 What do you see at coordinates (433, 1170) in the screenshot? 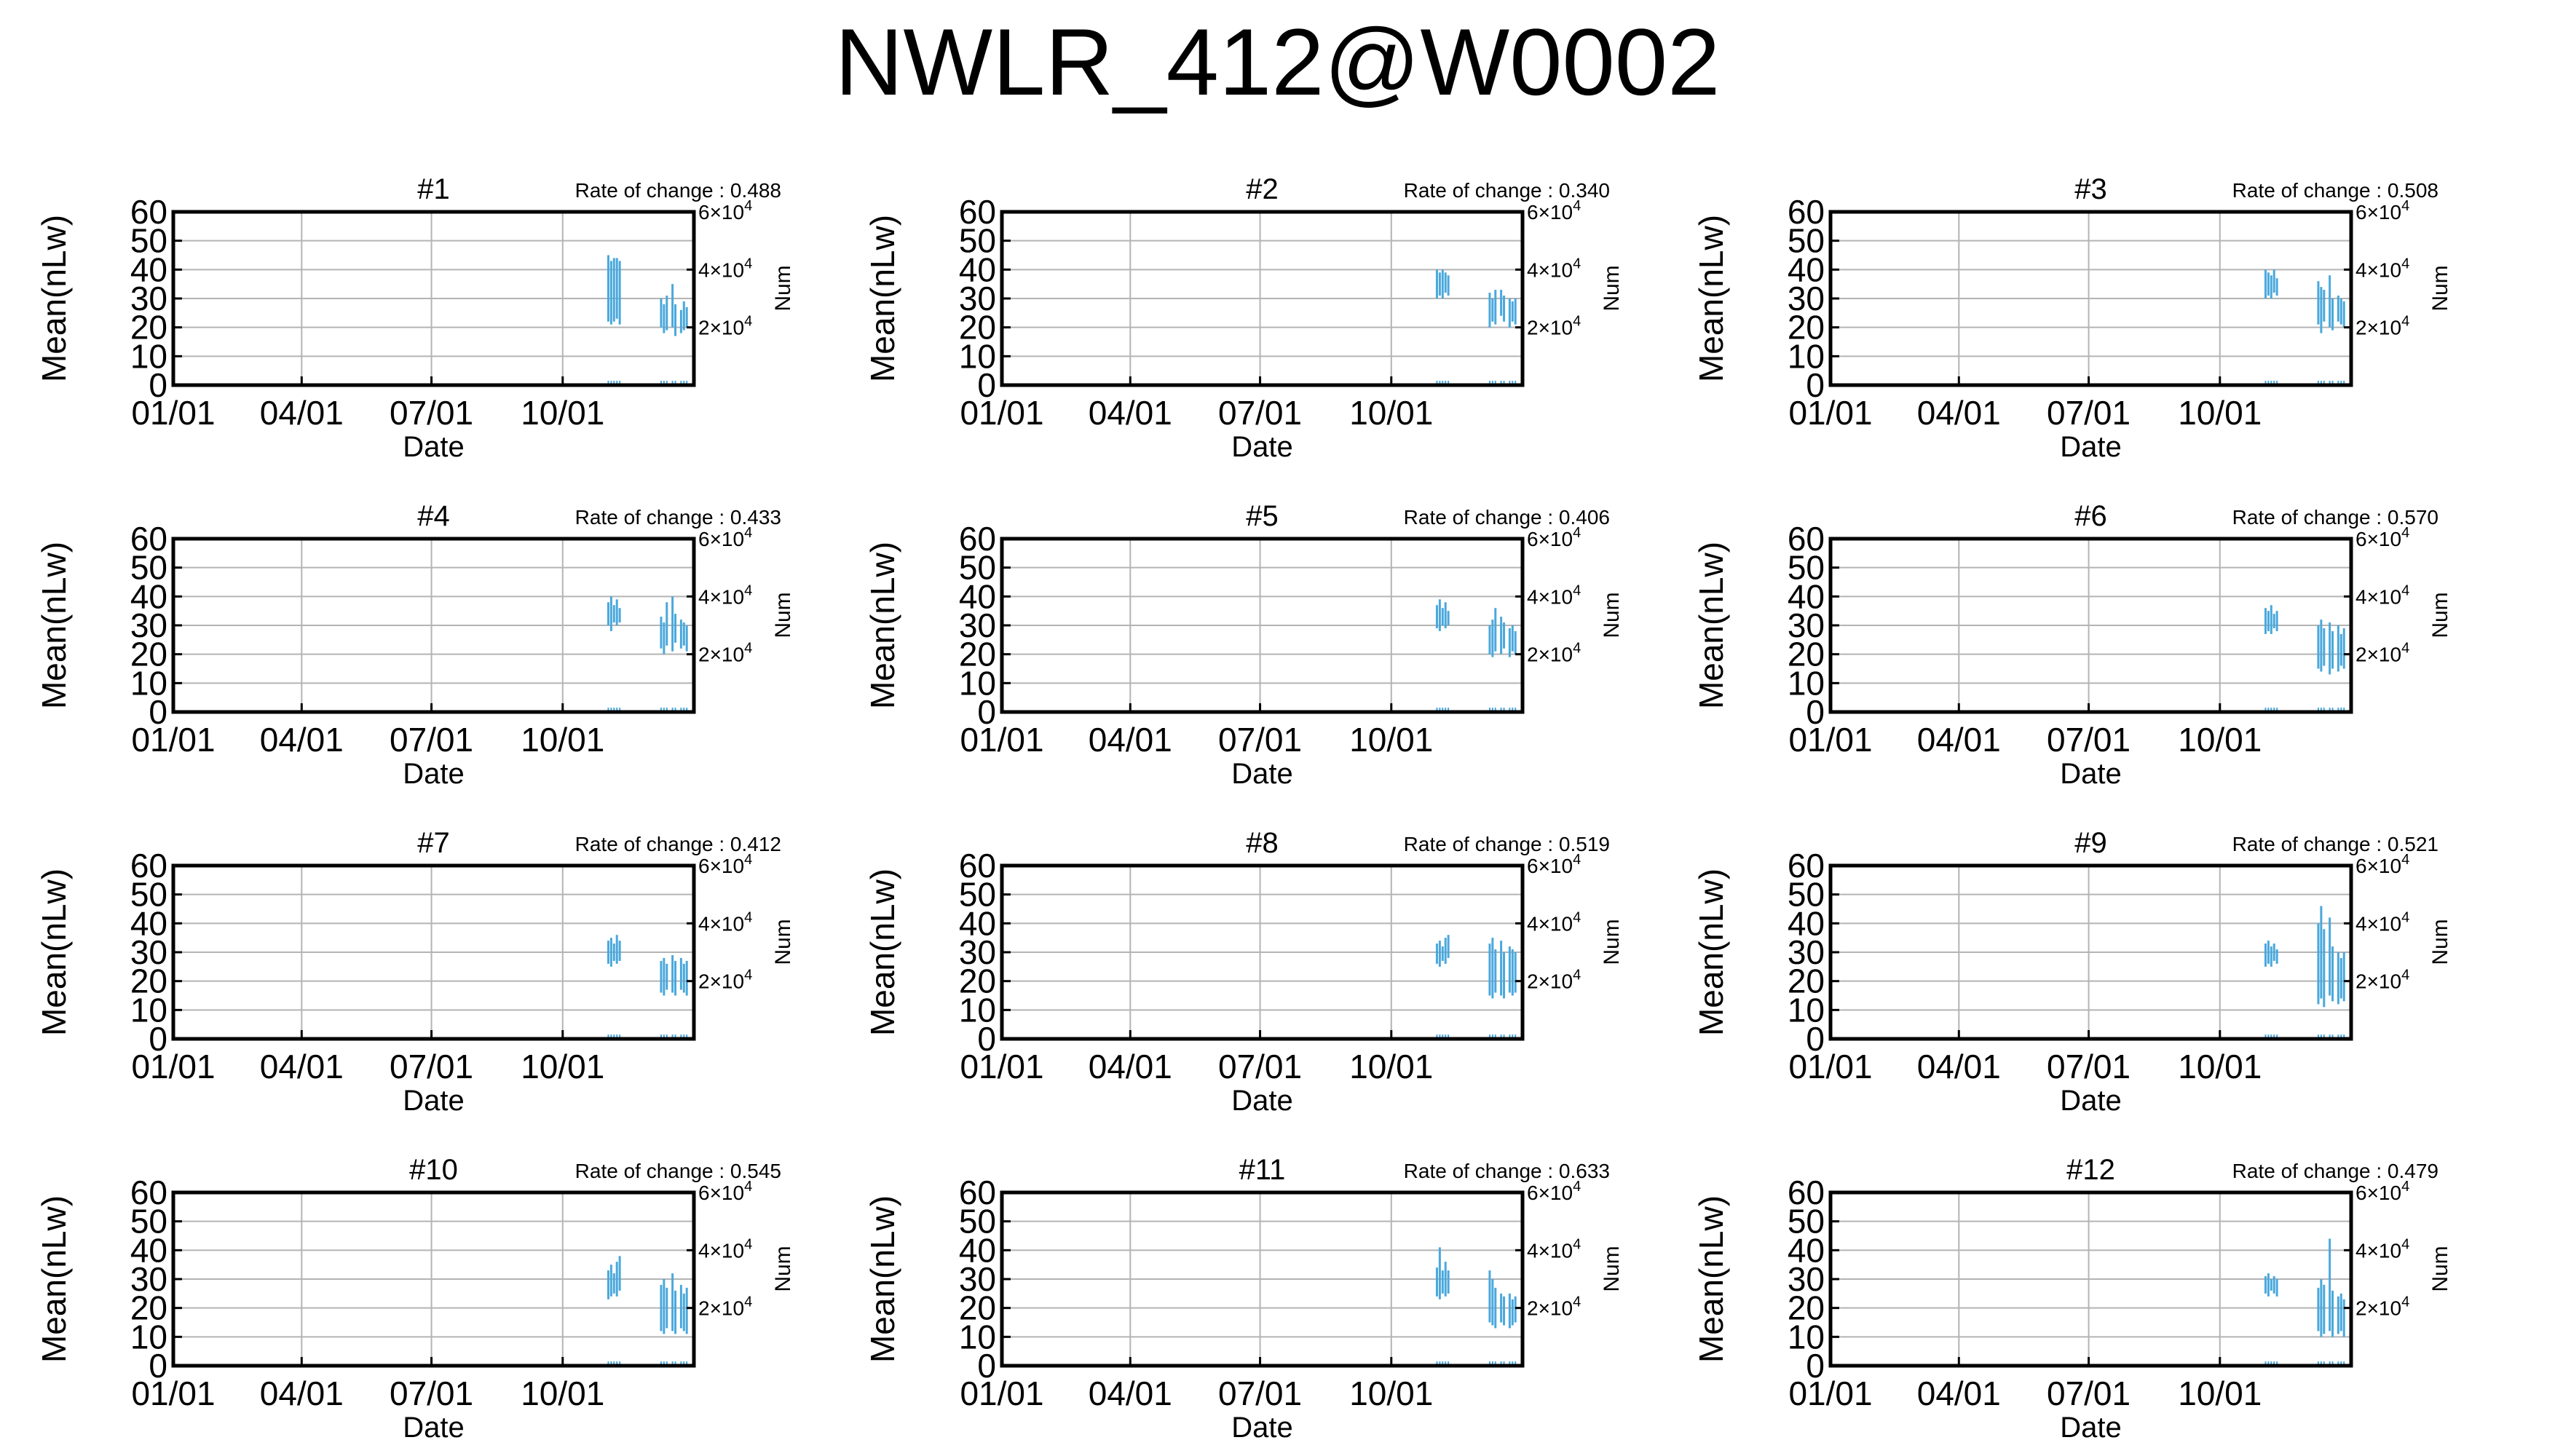
I see `panel-title: #10` at bounding box center [433, 1170].